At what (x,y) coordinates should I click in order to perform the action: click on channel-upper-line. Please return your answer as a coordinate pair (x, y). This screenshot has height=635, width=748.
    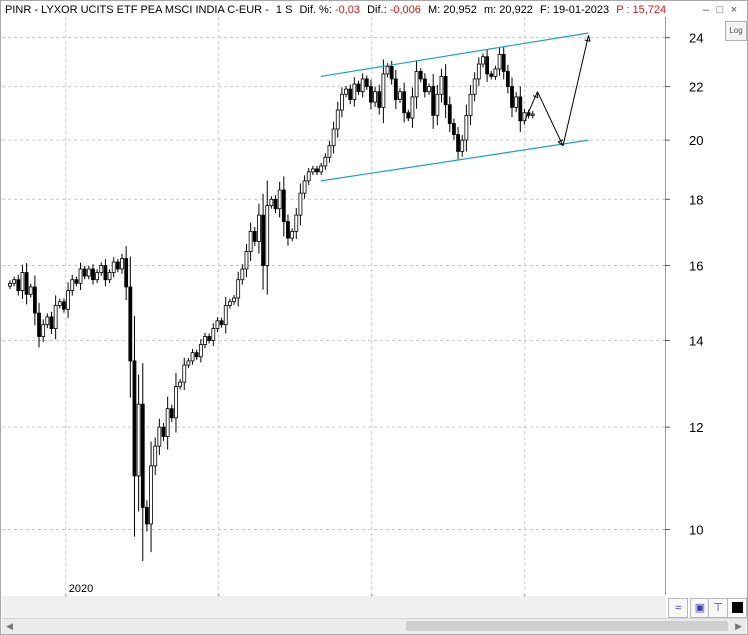
    Looking at the image, I should click on (454, 55).